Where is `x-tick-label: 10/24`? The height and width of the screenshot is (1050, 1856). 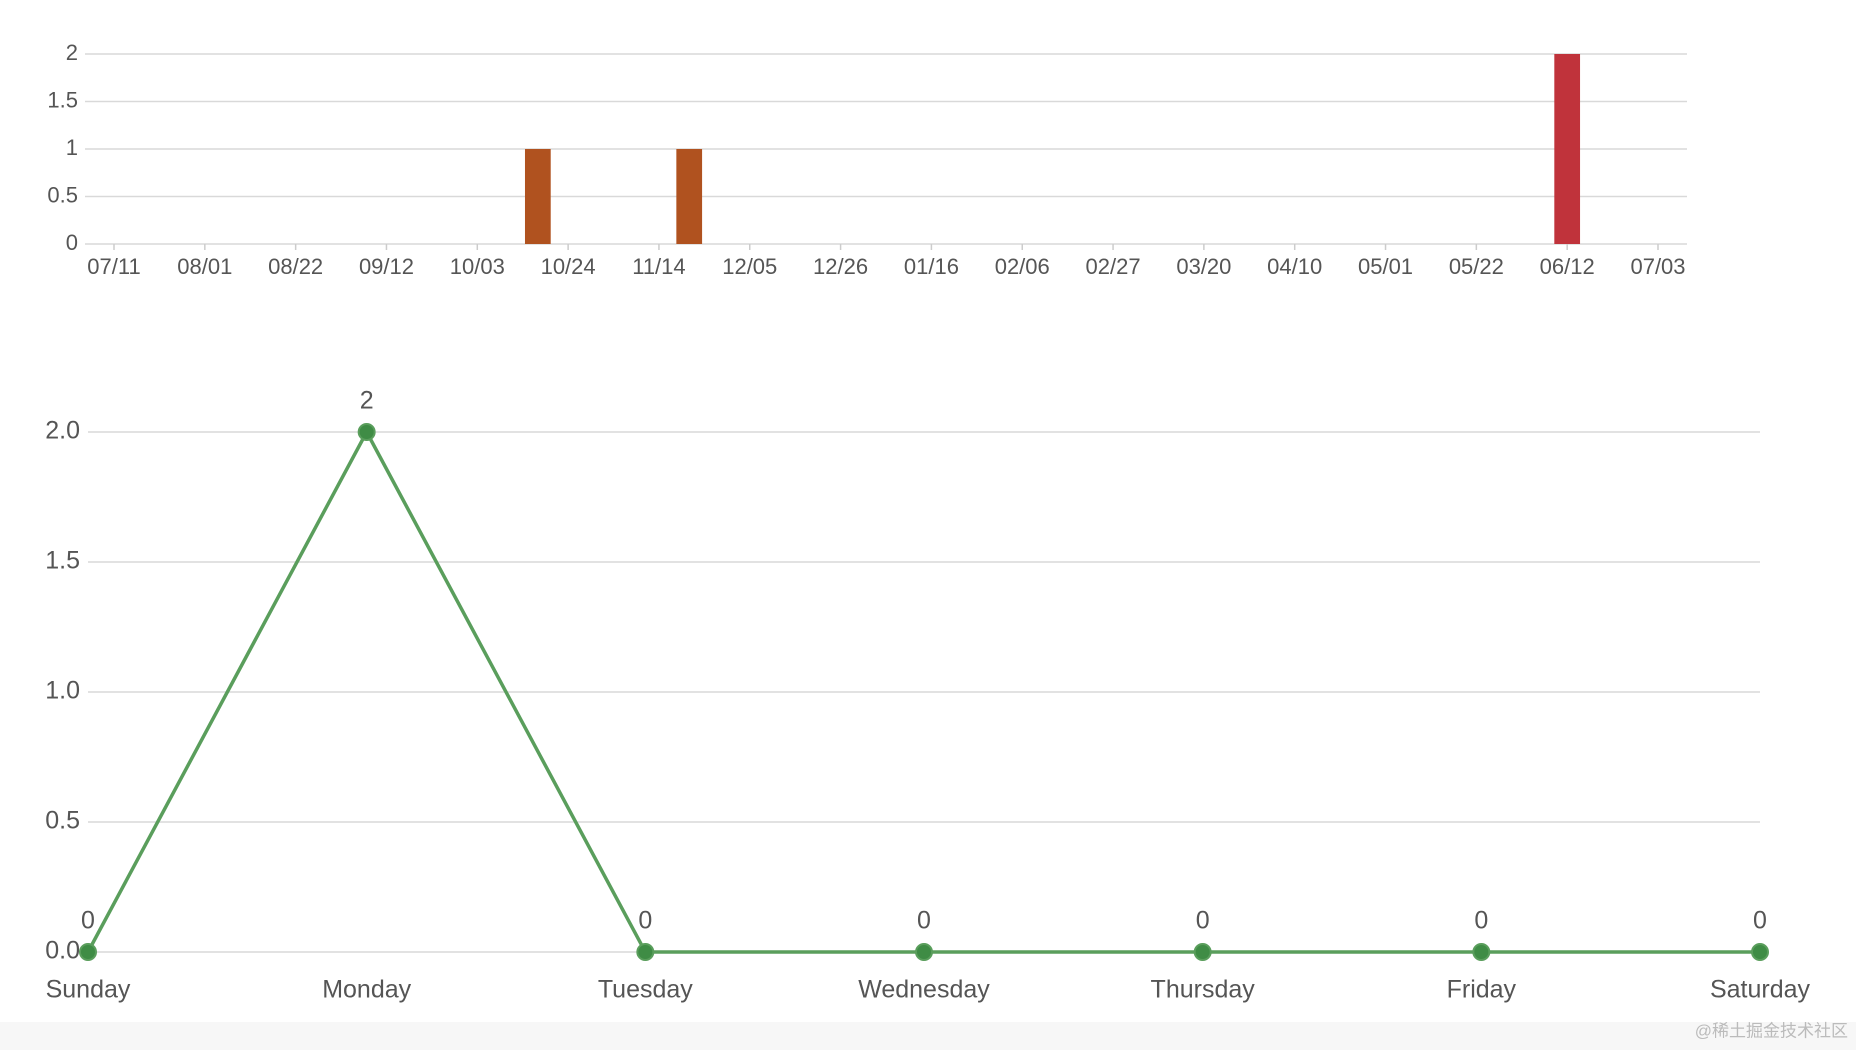
x-tick-label: 10/24 is located at coordinates (568, 266).